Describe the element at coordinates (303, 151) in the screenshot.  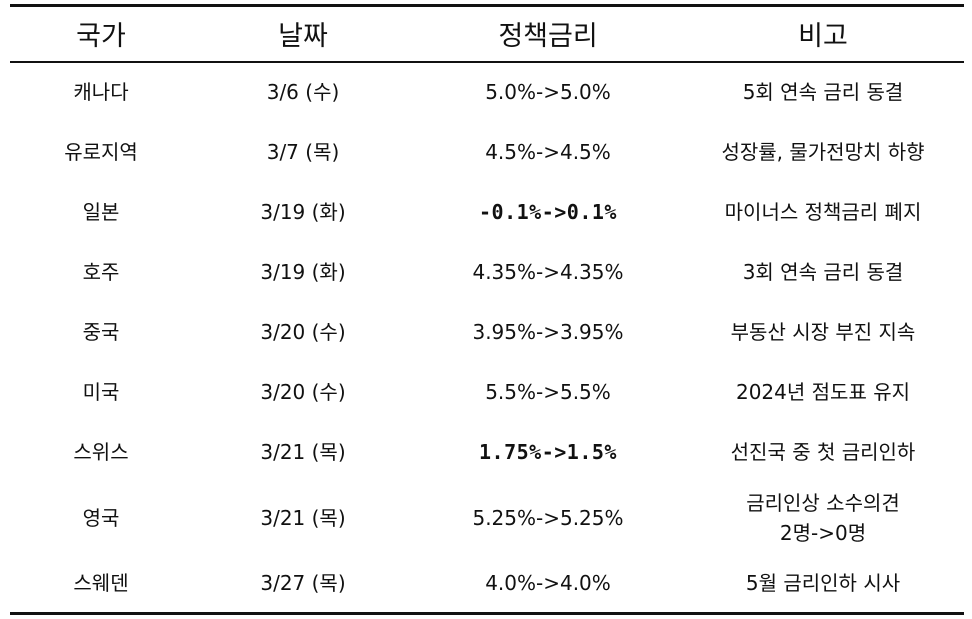
I see `cell-date: 3/7 (목)` at that location.